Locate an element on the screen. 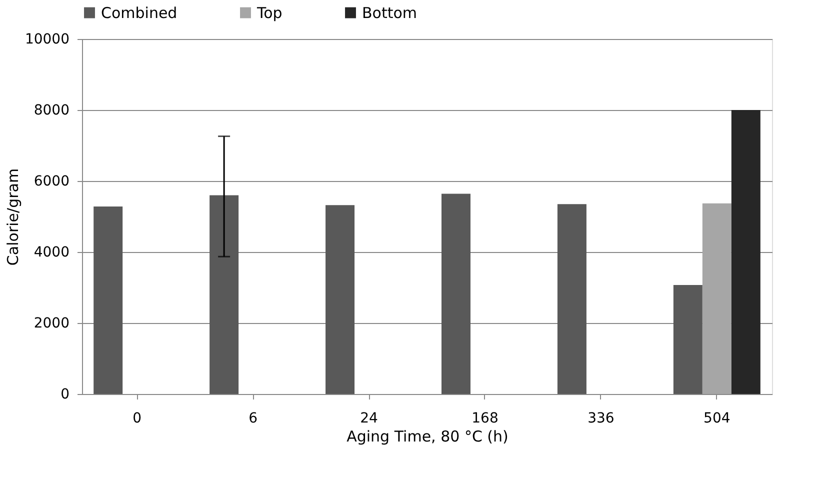 This screenshot has height=491, width=830. legend-label: Bottom is located at coordinates (390, 13).